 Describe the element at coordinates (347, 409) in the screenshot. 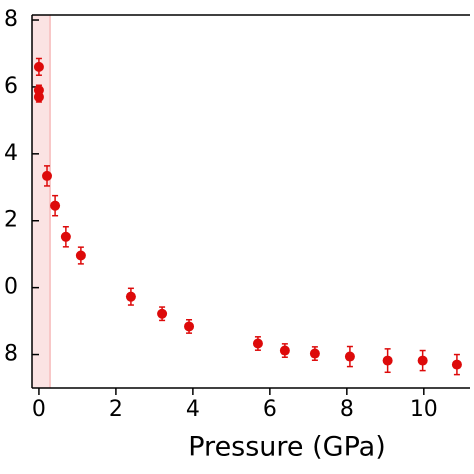

I see `x-tick-label: 8` at that location.